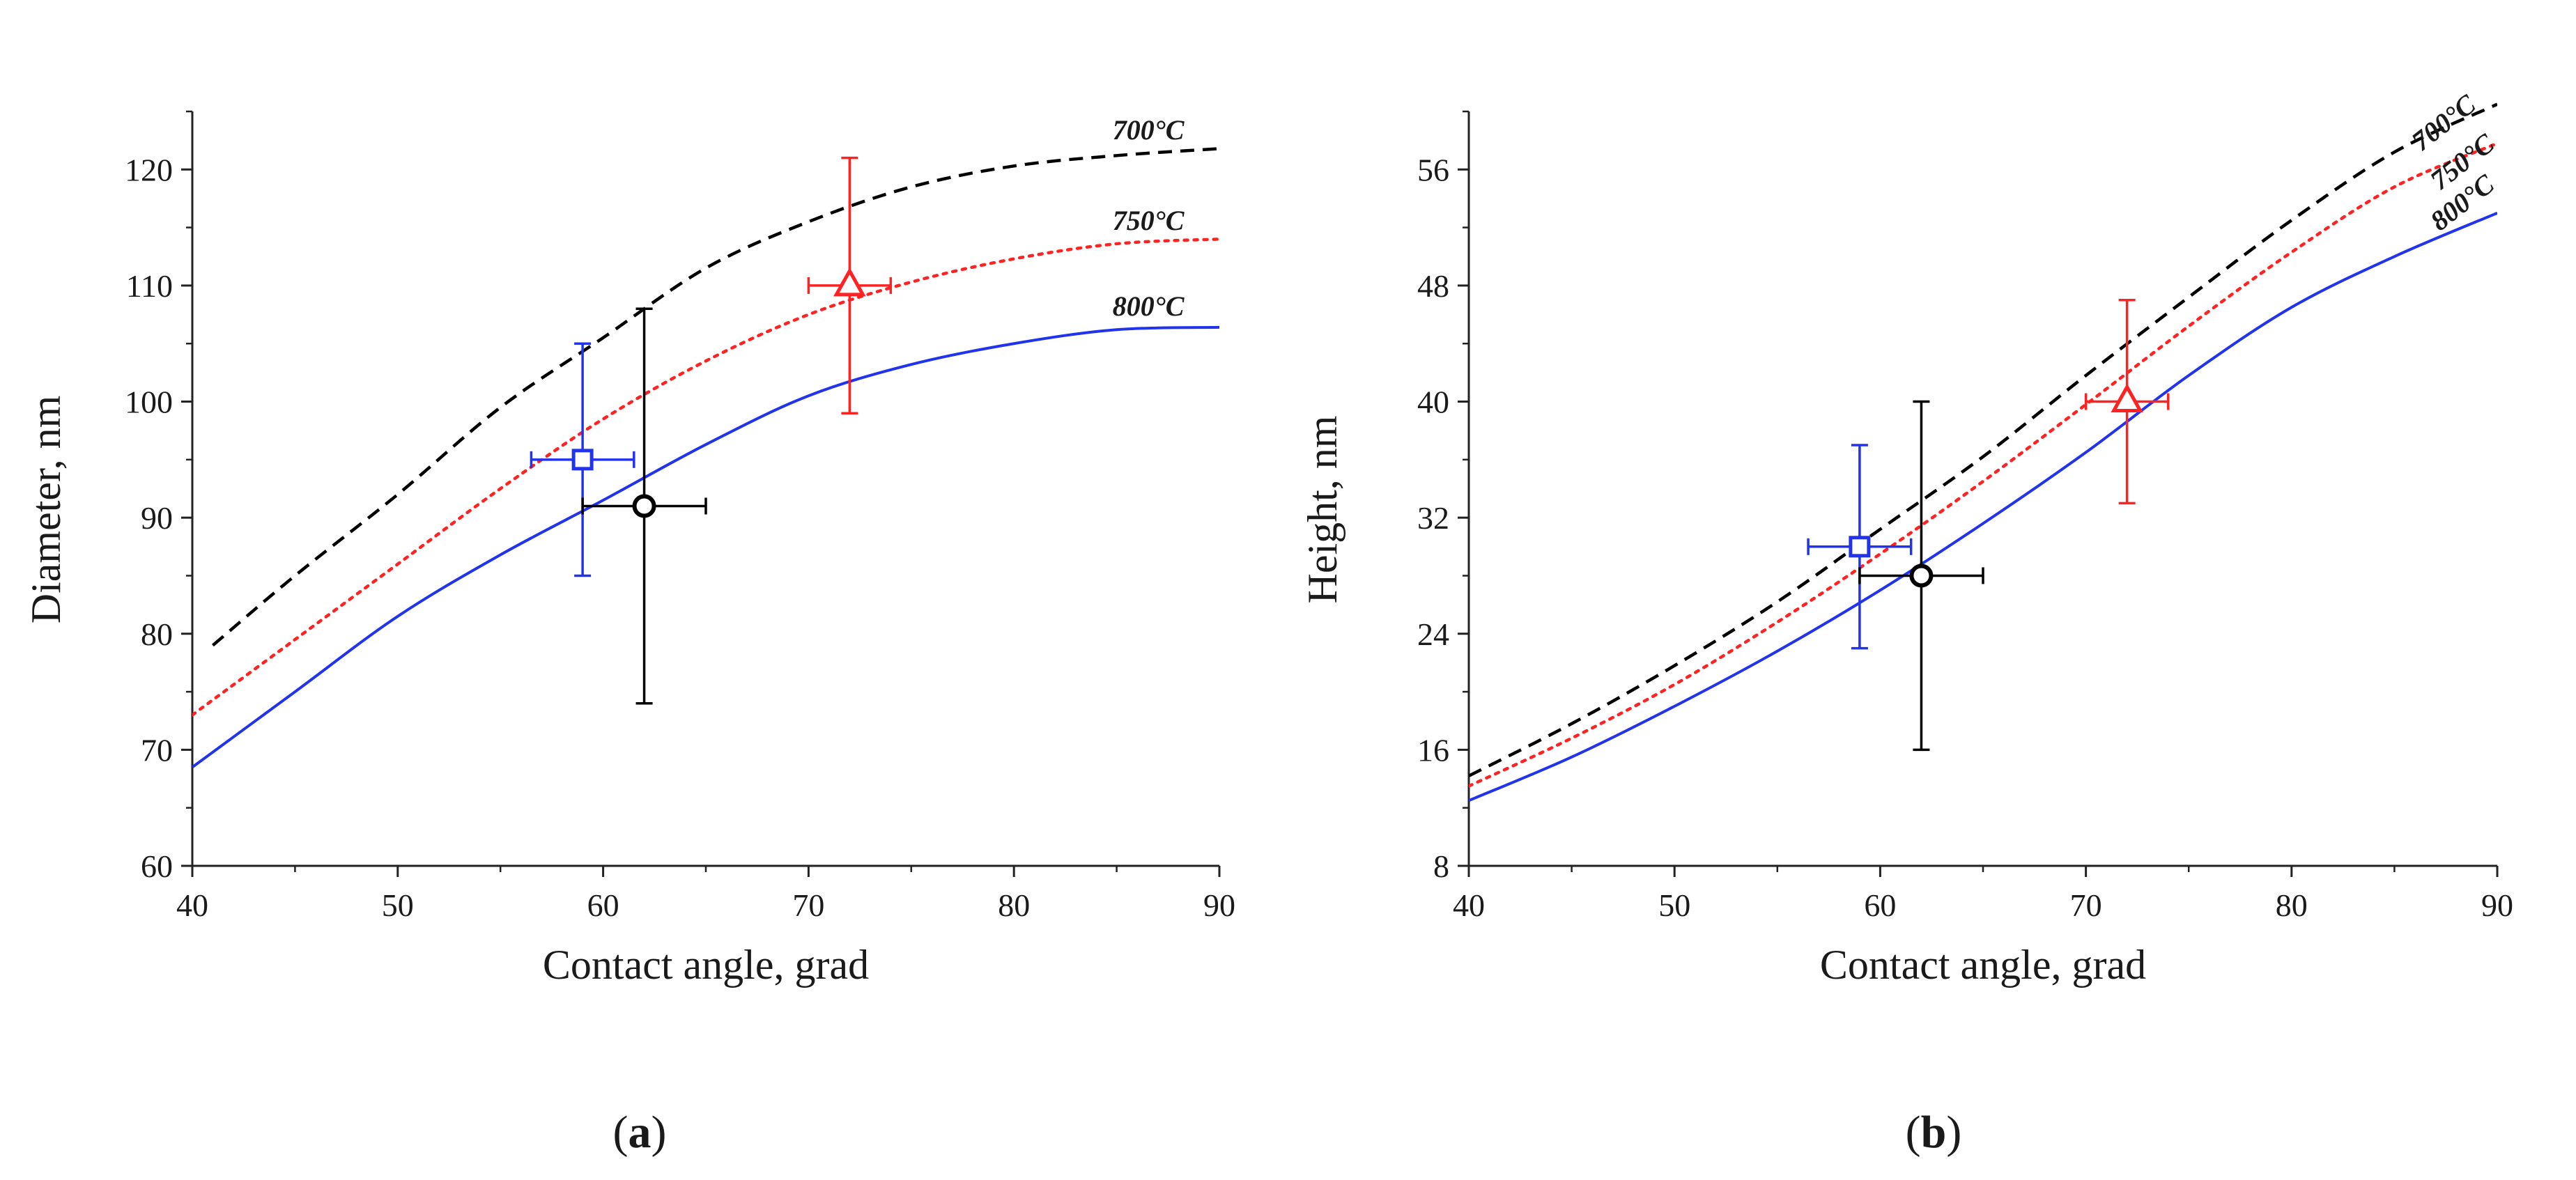 The image size is (2576, 1180). What do you see at coordinates (1433, 286) in the screenshot?
I see `panel-b-y-tick-label: 48` at bounding box center [1433, 286].